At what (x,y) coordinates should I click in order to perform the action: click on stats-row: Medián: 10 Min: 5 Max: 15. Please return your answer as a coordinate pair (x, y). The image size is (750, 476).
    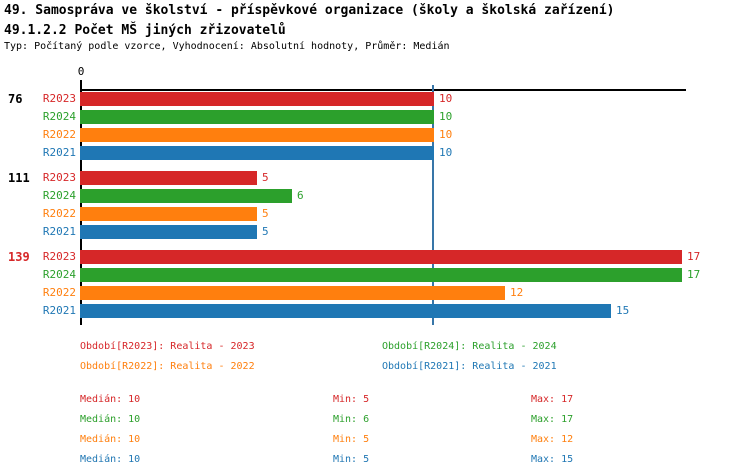
    Looking at the image, I should click on (375, 460).